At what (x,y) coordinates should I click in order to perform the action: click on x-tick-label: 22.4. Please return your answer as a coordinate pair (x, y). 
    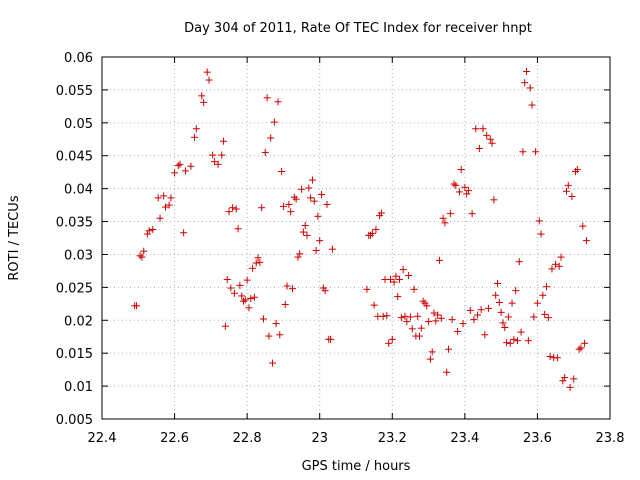
    Looking at the image, I should click on (102, 438).